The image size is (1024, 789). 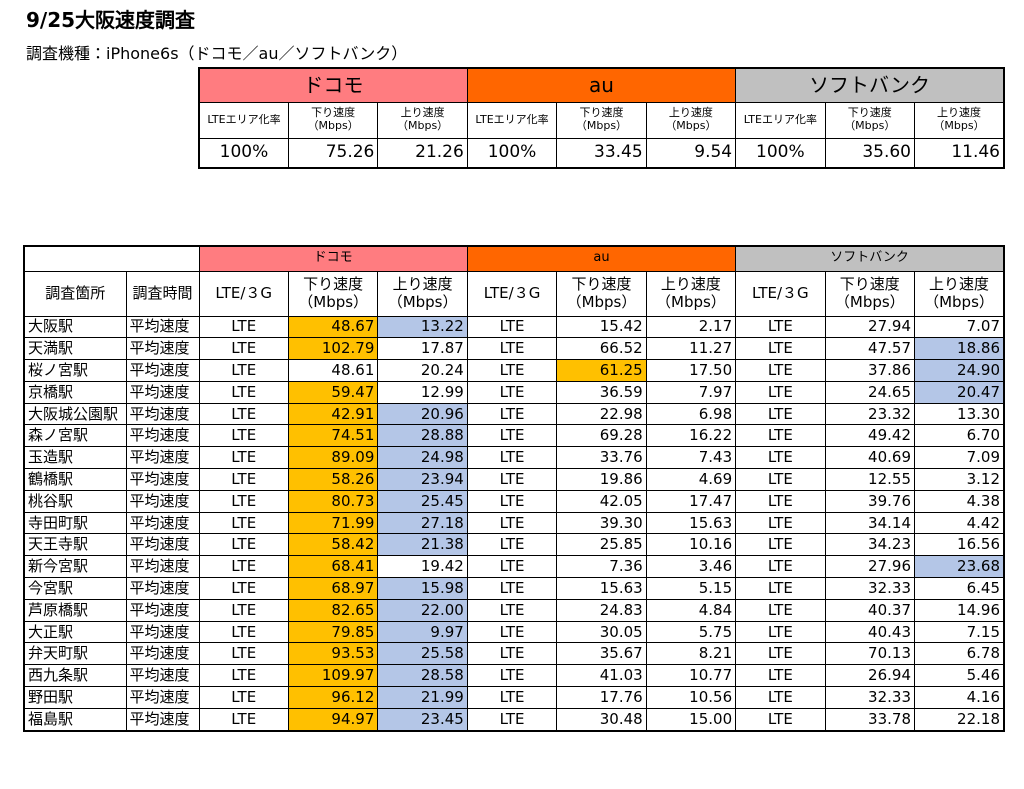 I want to click on value-cell: 15.98, so click(x=422, y=588).